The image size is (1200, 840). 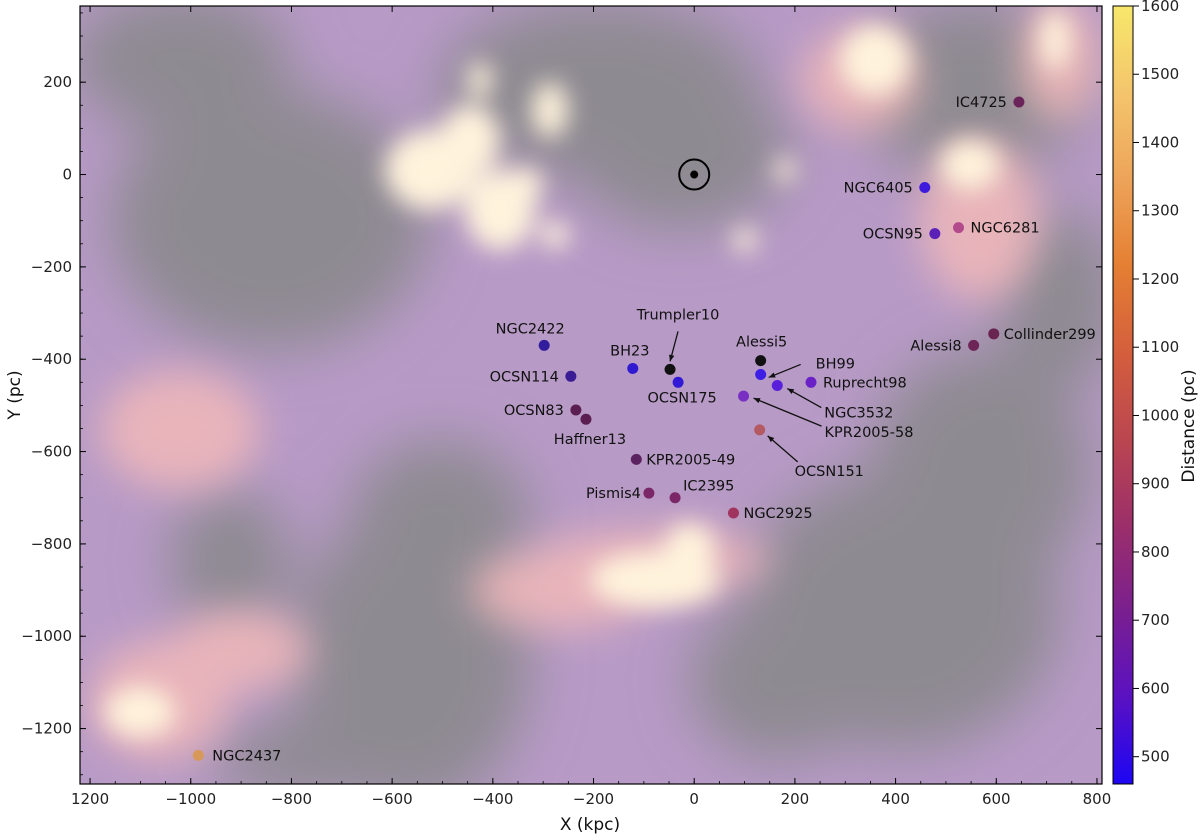 I want to click on colorbar-tick-label: 1100, so click(x=1160, y=347).